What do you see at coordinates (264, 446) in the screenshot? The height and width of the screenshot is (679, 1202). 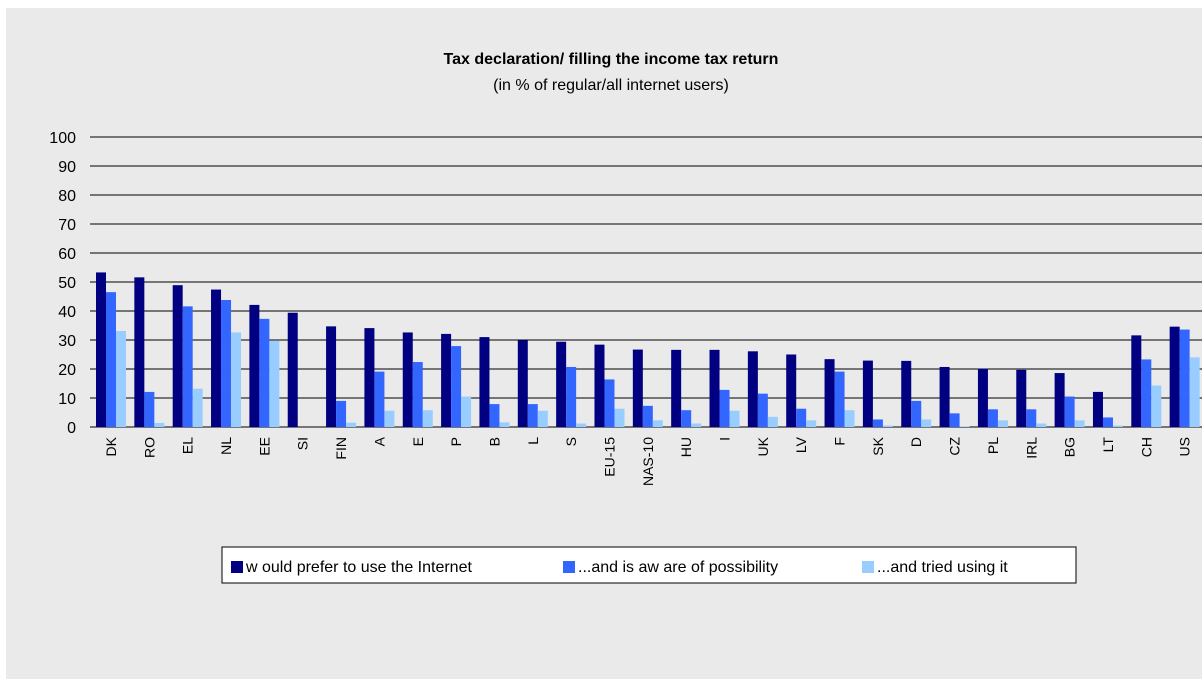 I see `x-category-label: EE` at bounding box center [264, 446].